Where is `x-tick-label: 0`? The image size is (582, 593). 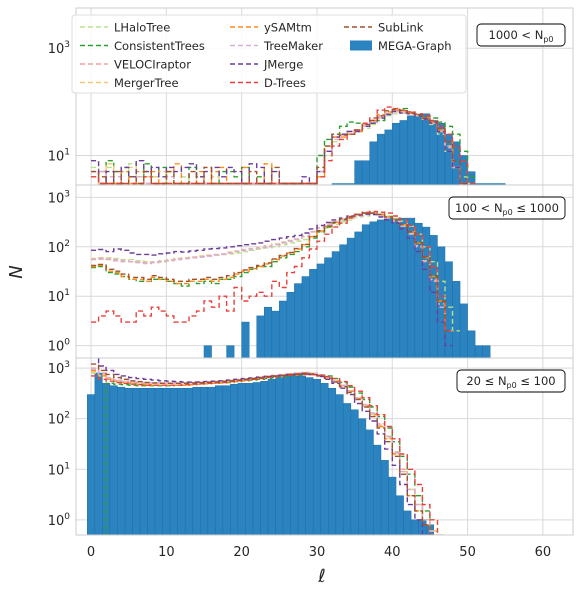 x-tick-label: 0 is located at coordinates (91, 552).